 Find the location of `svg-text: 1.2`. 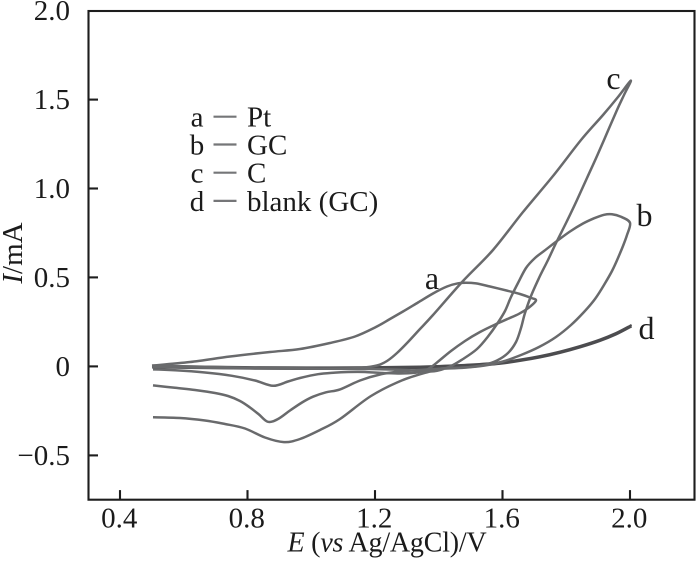

svg-text: 1.2 is located at coordinates (374, 519).